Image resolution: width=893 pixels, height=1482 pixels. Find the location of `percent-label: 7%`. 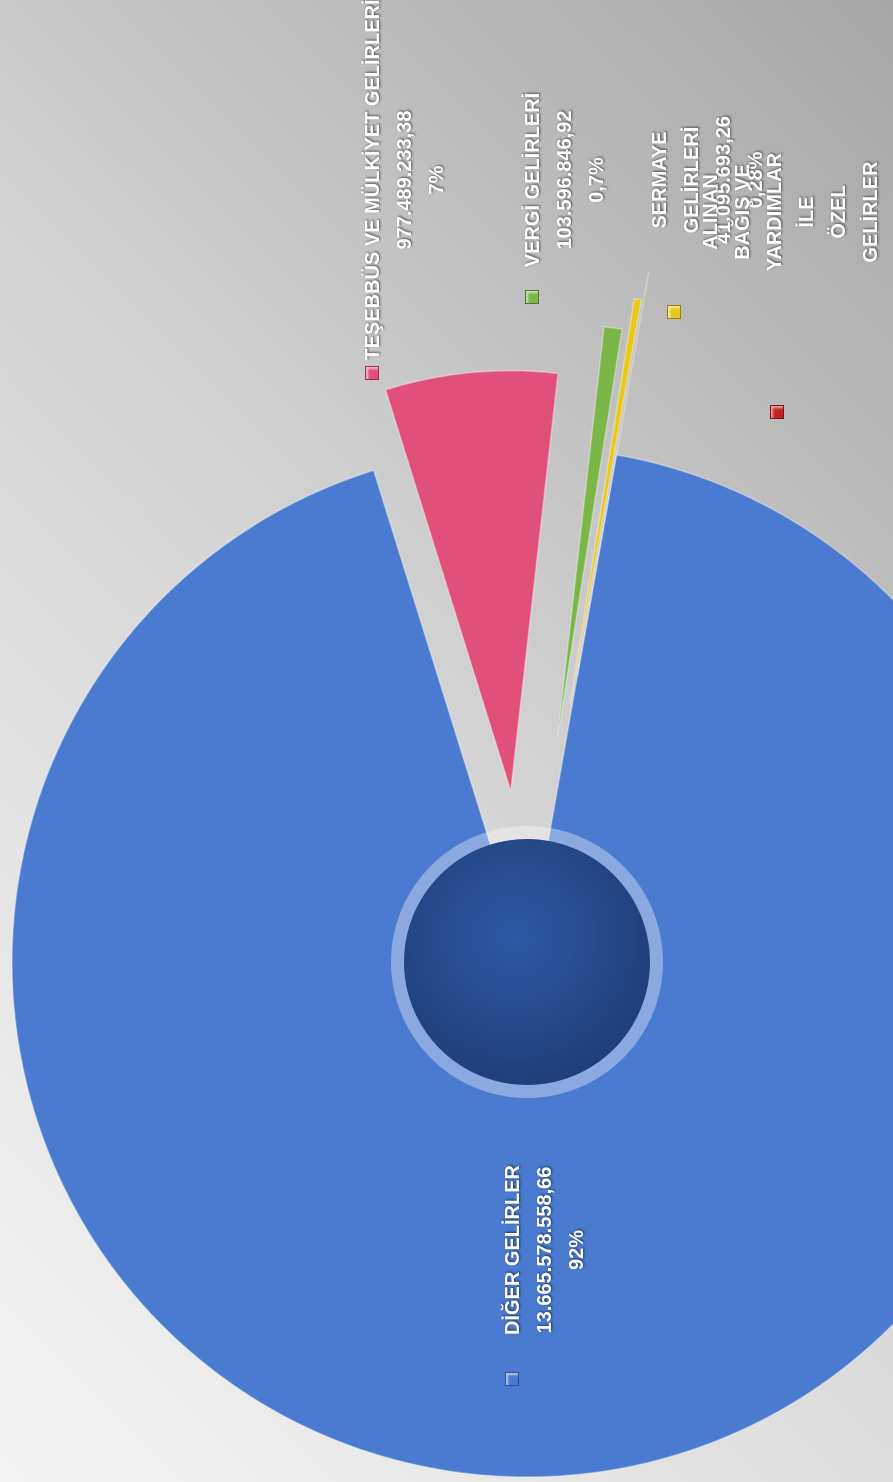

percent-label: 7% is located at coordinates (437, 180).